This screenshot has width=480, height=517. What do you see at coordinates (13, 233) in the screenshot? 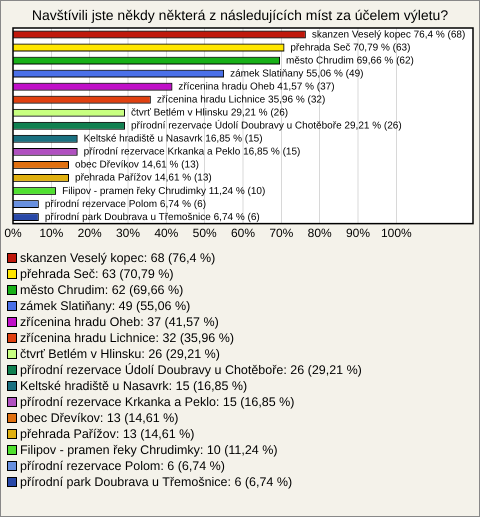
I see `x-tick-label: 0%` at bounding box center [13, 233].